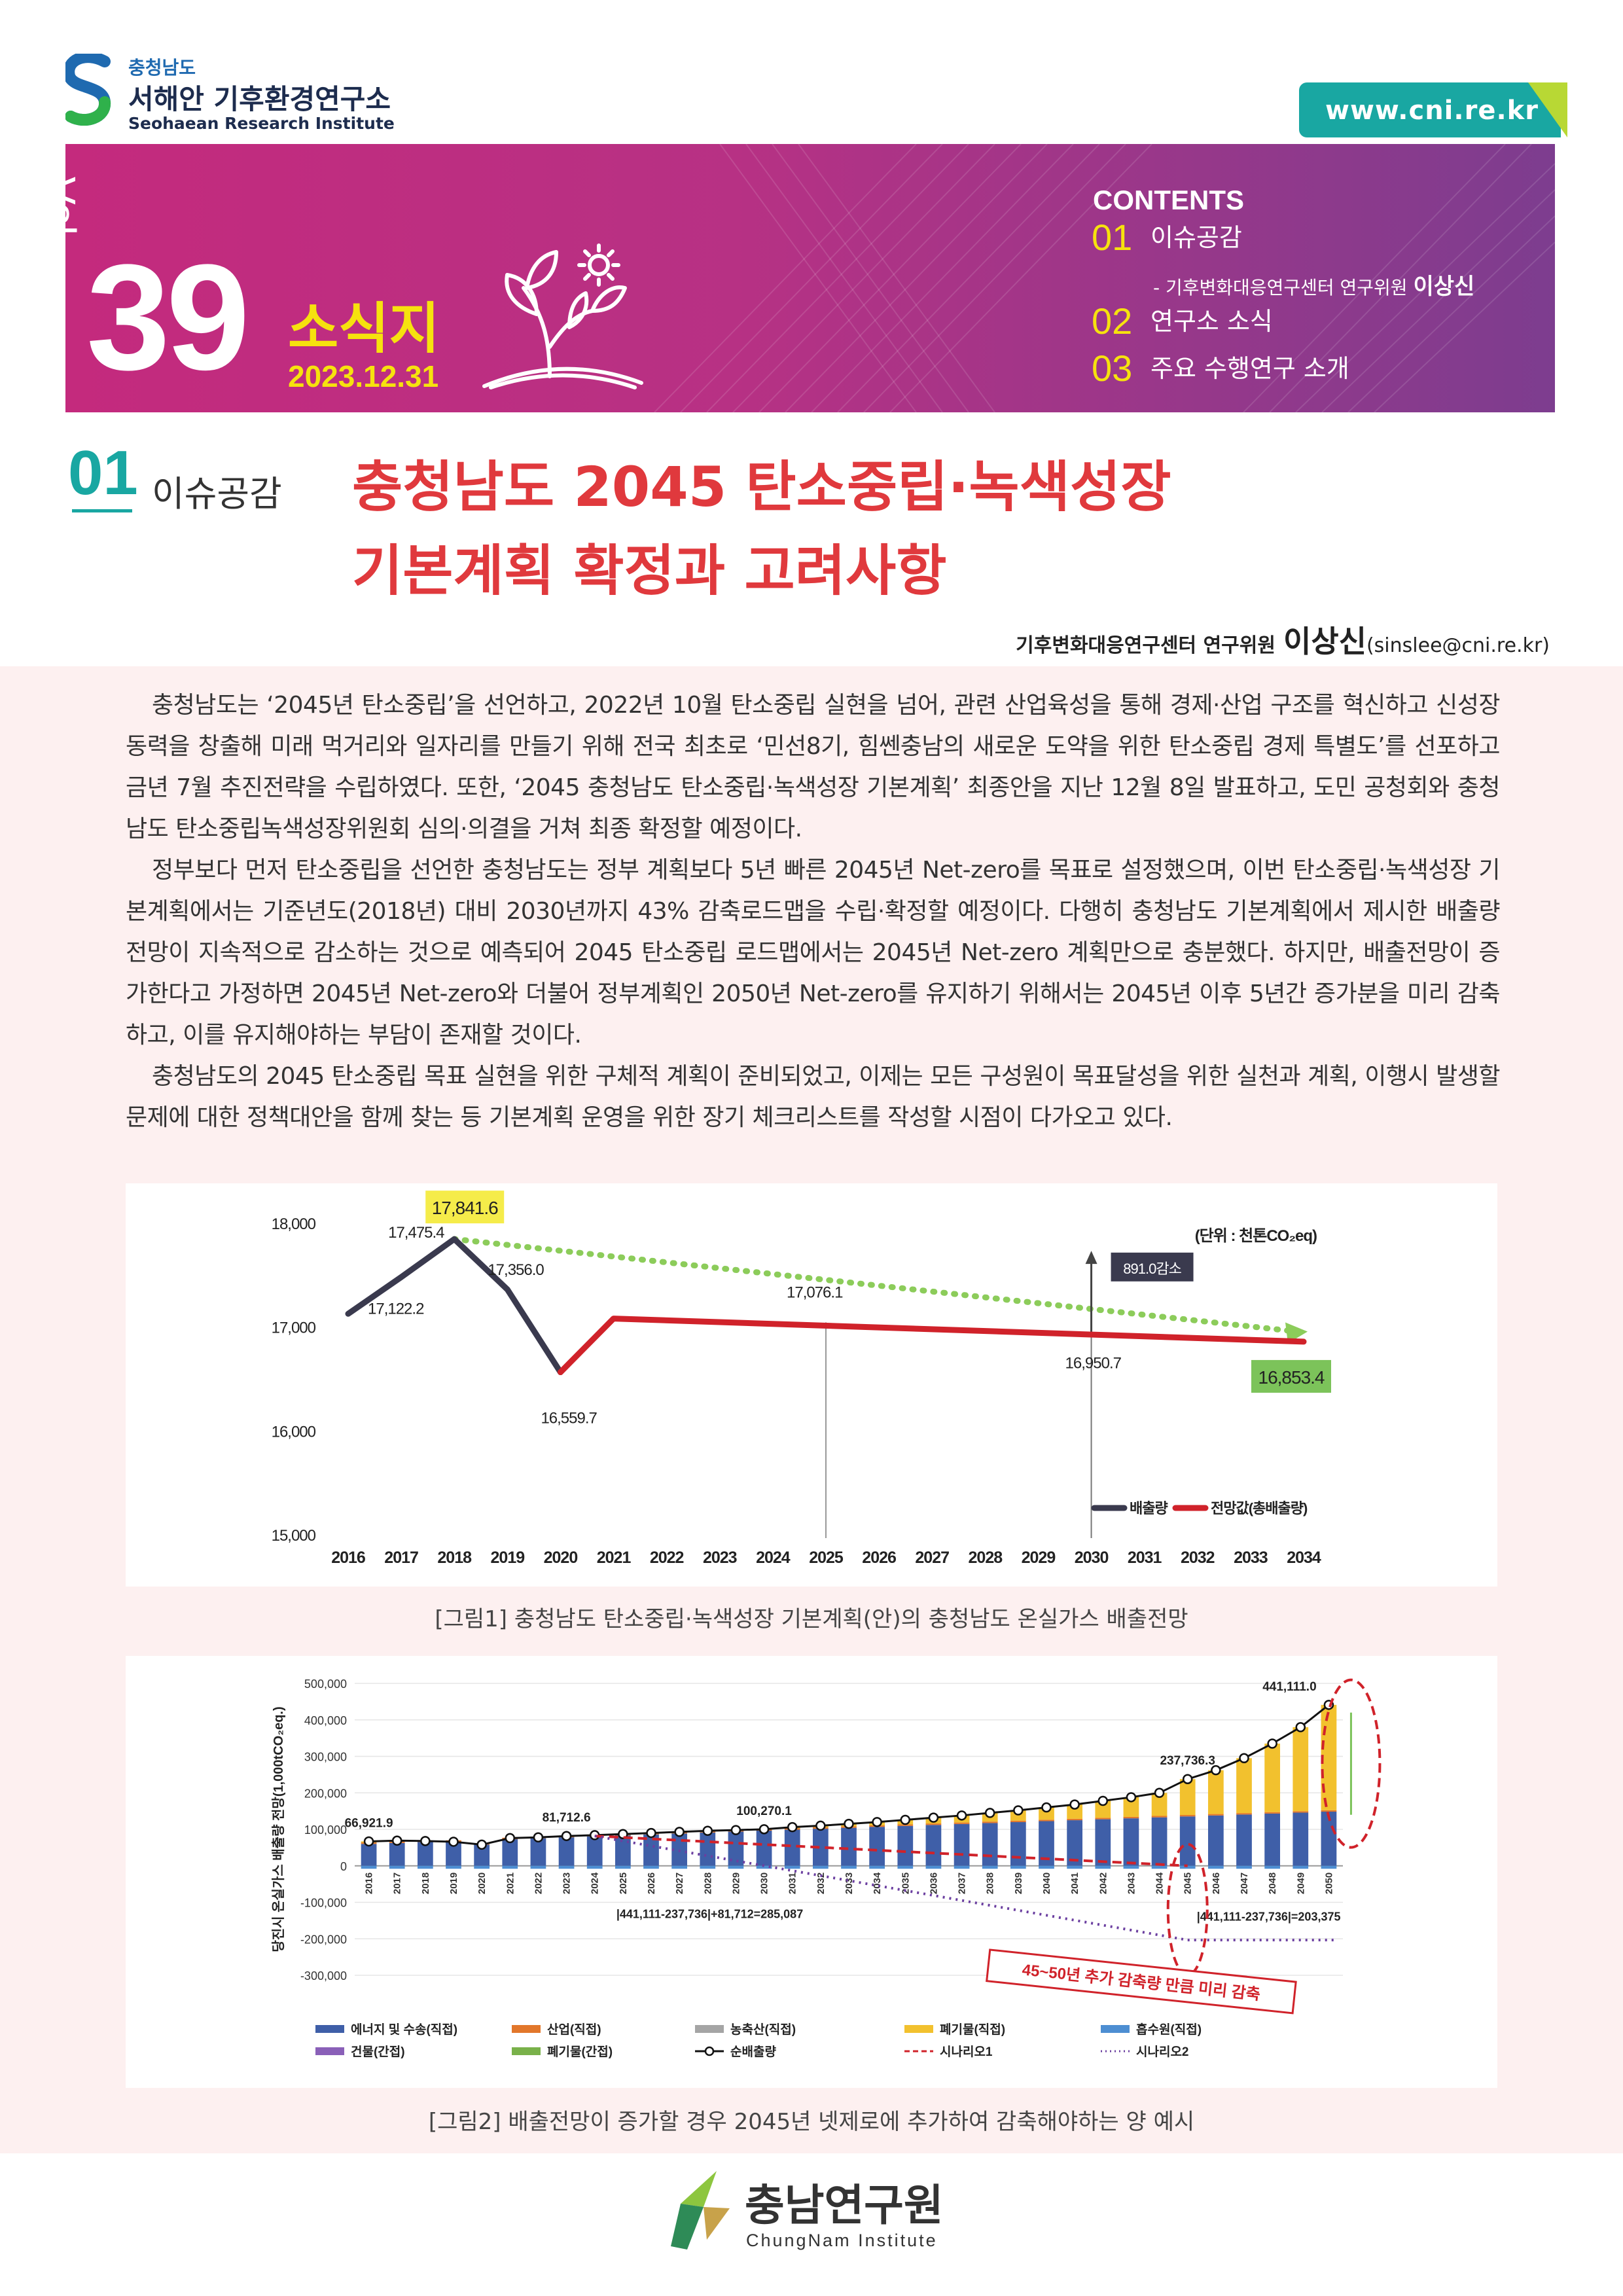 This screenshot has width=1623, height=2296. What do you see at coordinates (614, 1558) in the screenshot?
I see `x-tick-label: 2021` at bounding box center [614, 1558].